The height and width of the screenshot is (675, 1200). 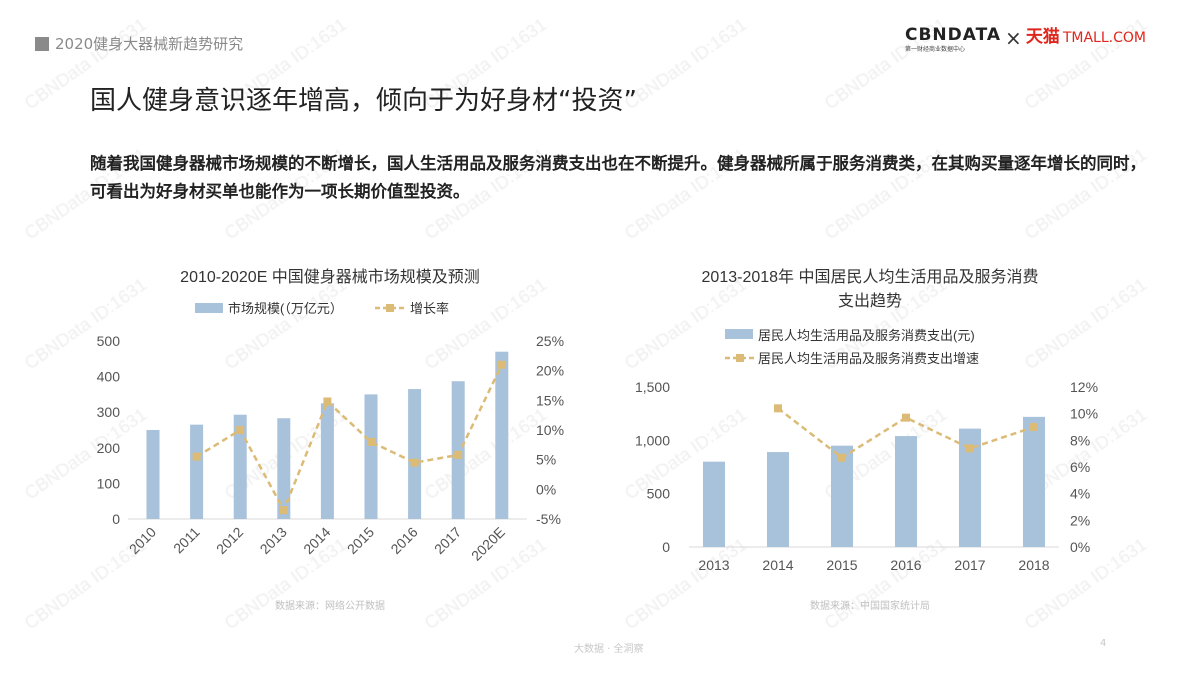 What do you see at coordinates (285, 308) in the screenshot?
I see `legend-bar-label: 市场规模(（万亿元）` at bounding box center [285, 308].